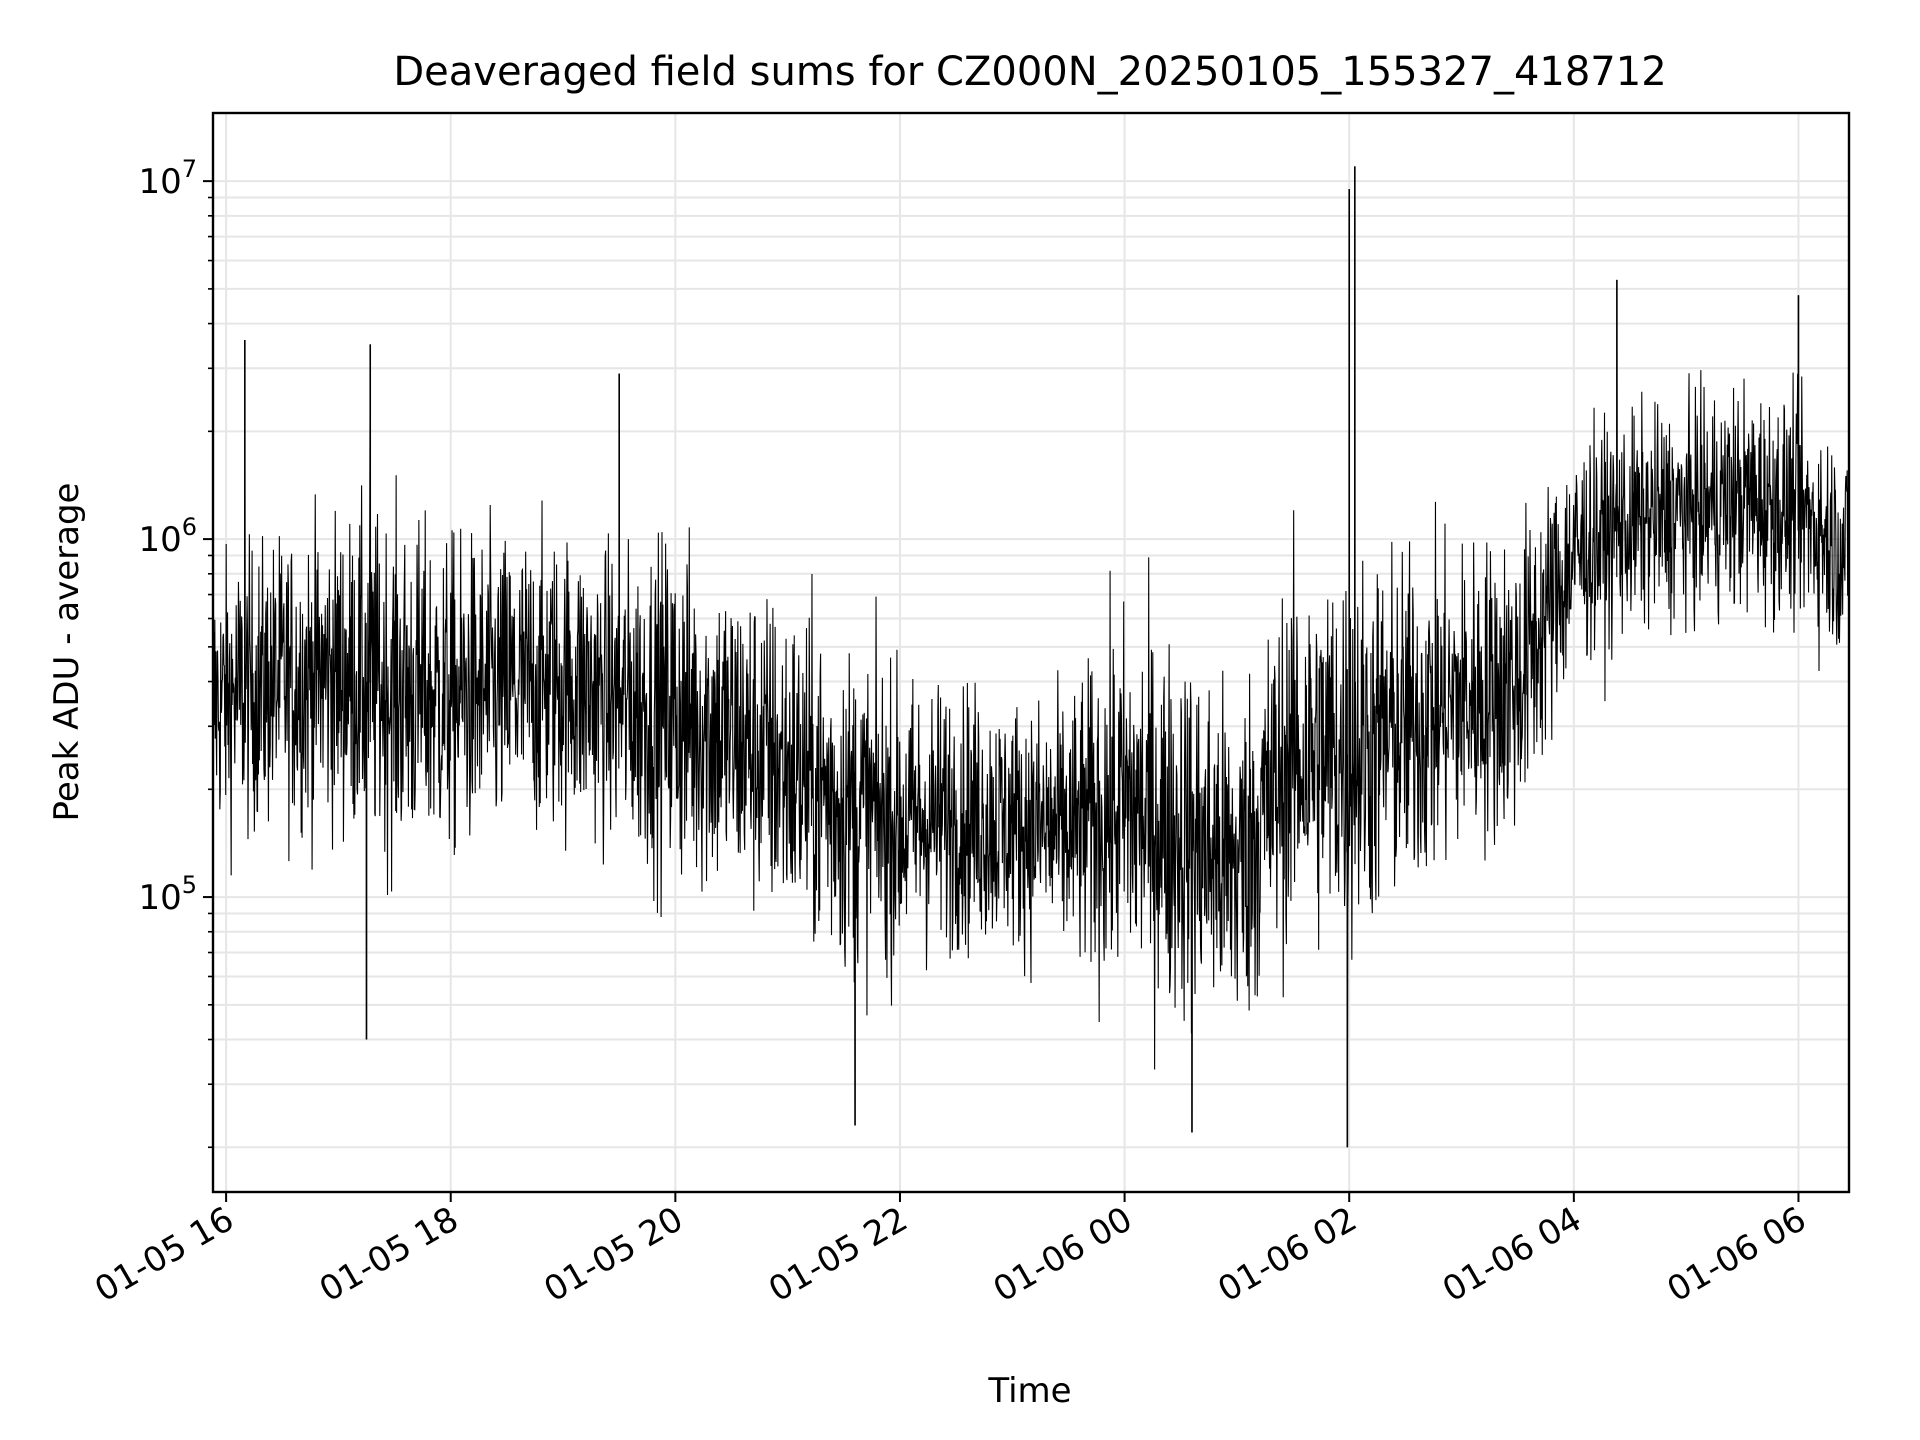 Image resolution: width=1920 pixels, height=1440 pixels. Describe the element at coordinates (1512, 1254) in the screenshot. I see `x-tick-label: 01-06 04` at that location.